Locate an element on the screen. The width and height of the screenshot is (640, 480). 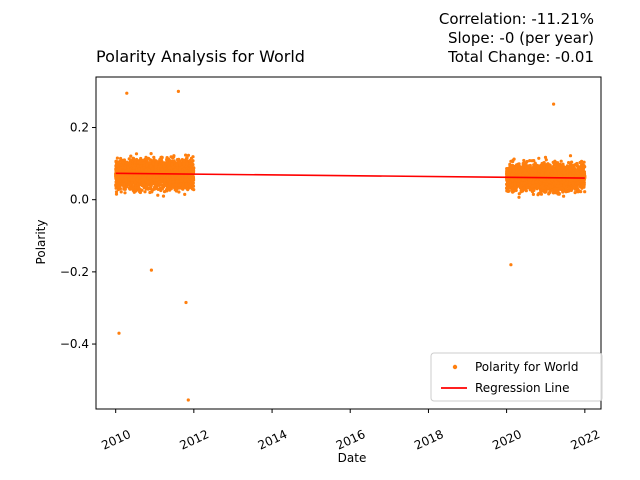
total-change-text: Total Change: -0.01 is located at coordinates (520, 57).